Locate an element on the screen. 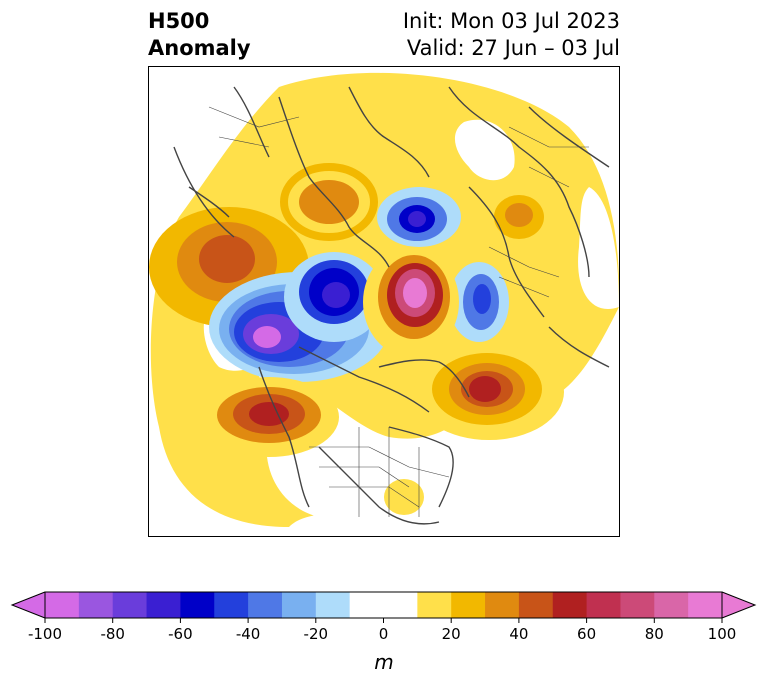 The height and width of the screenshot is (686, 768). colorbar-outline-right is located at coordinates (739, 605).